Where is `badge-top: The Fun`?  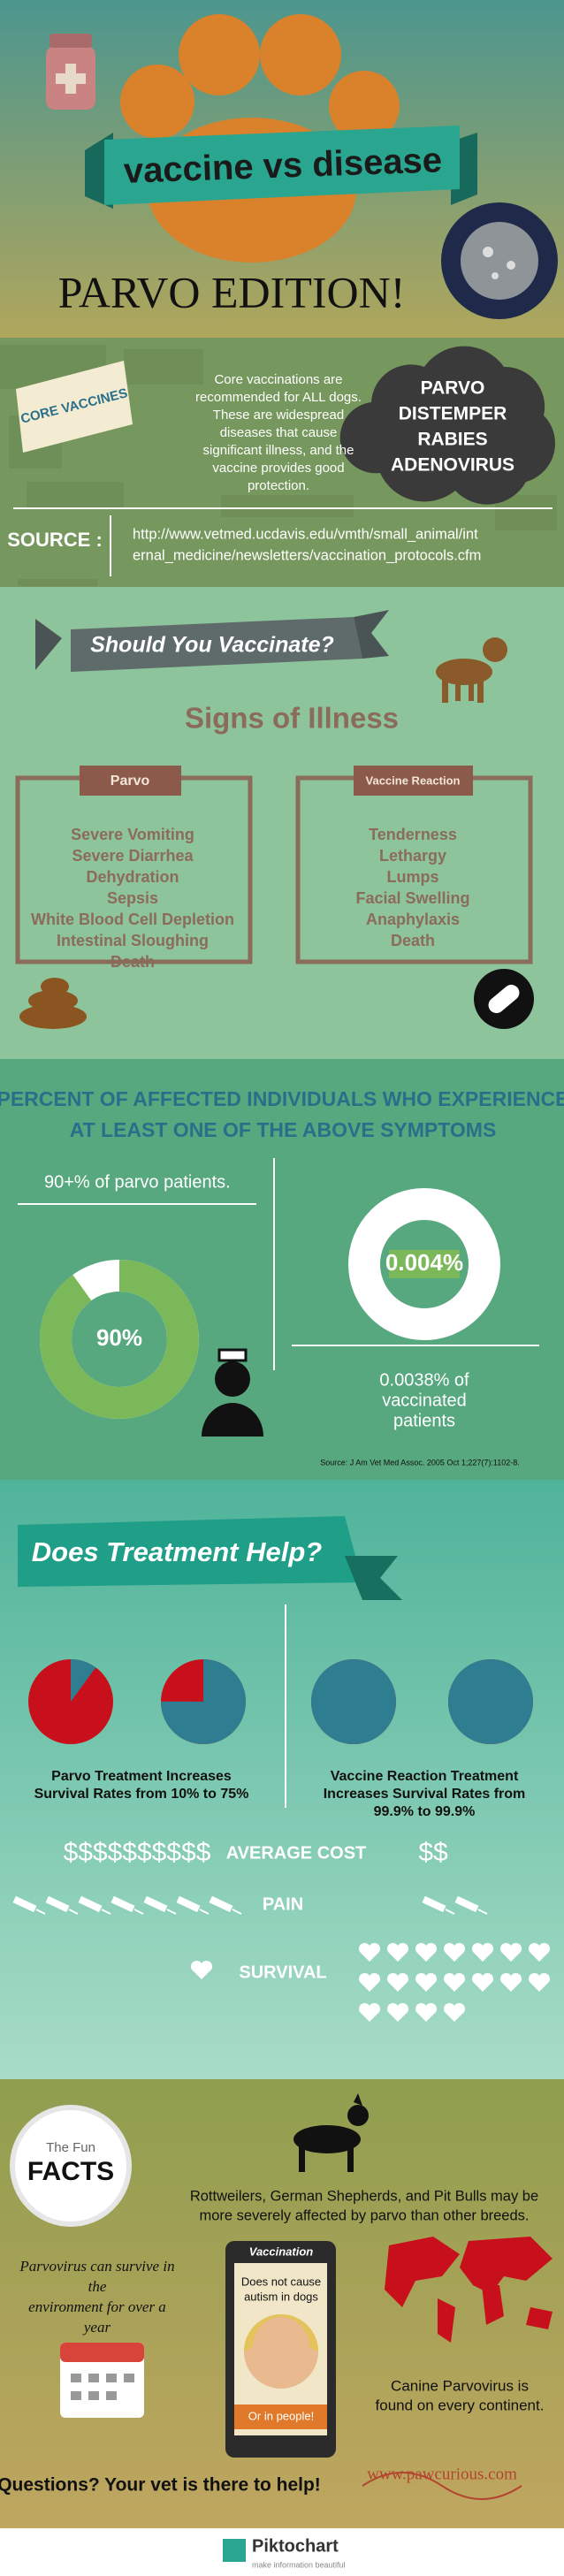
badge-top: The Fun is located at coordinates (70, 2147).